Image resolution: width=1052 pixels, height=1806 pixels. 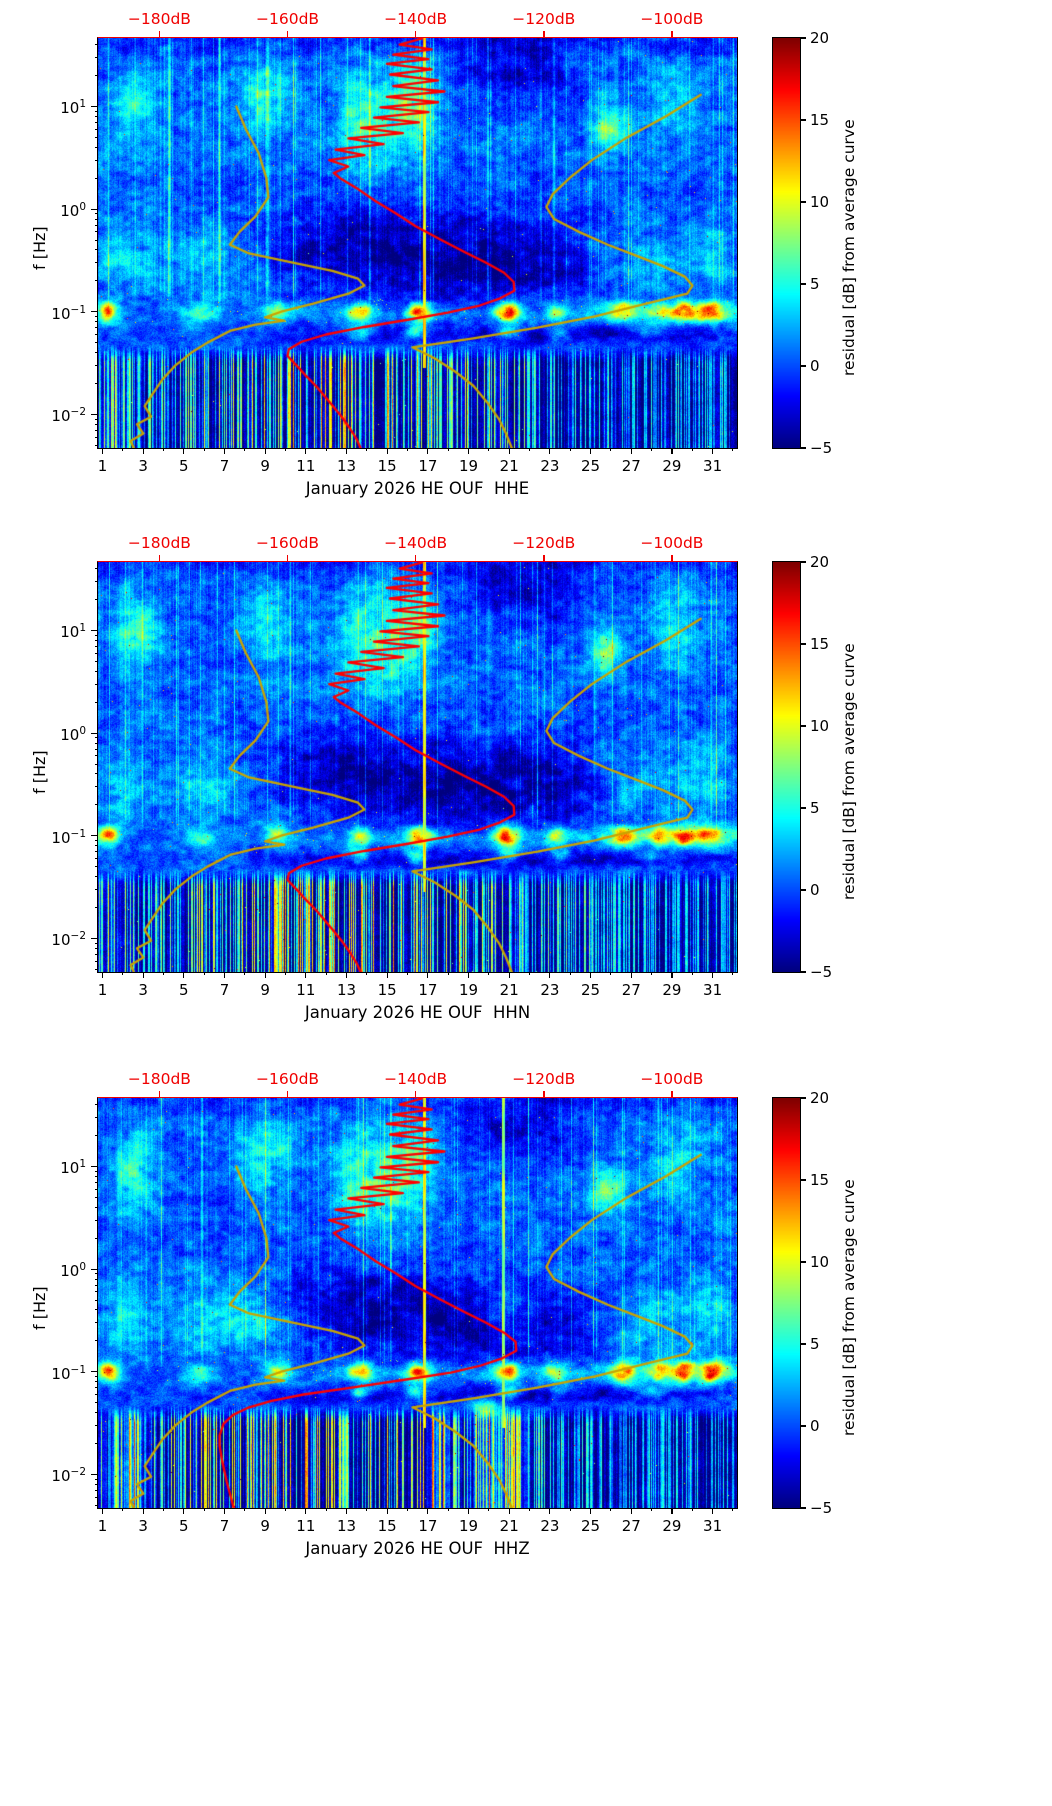 I want to click on x-tick-label: 17, so click(x=428, y=1526).